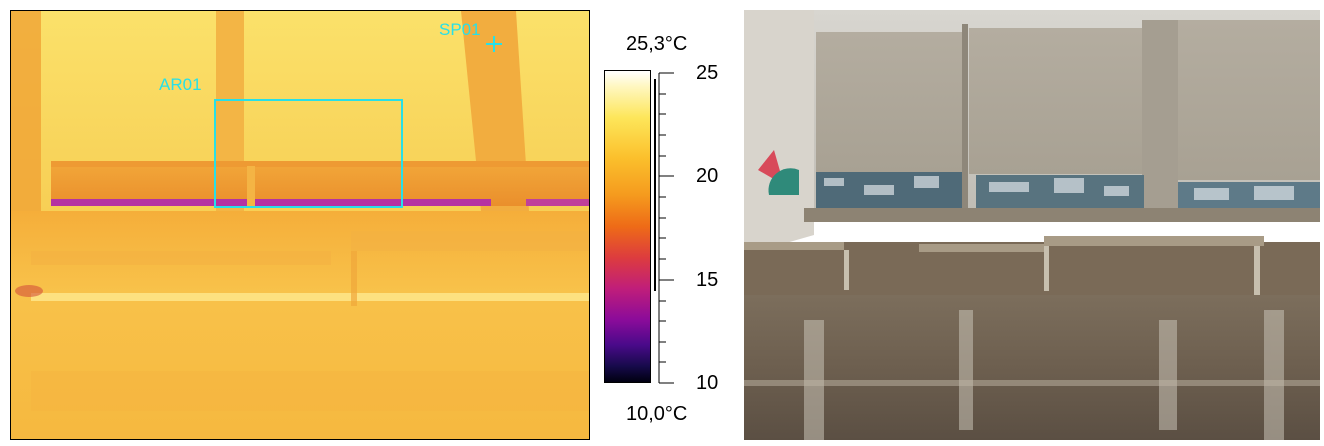 The width and height of the screenshot is (1324, 446). I want to click on spot-label: SP01, so click(460, 29).